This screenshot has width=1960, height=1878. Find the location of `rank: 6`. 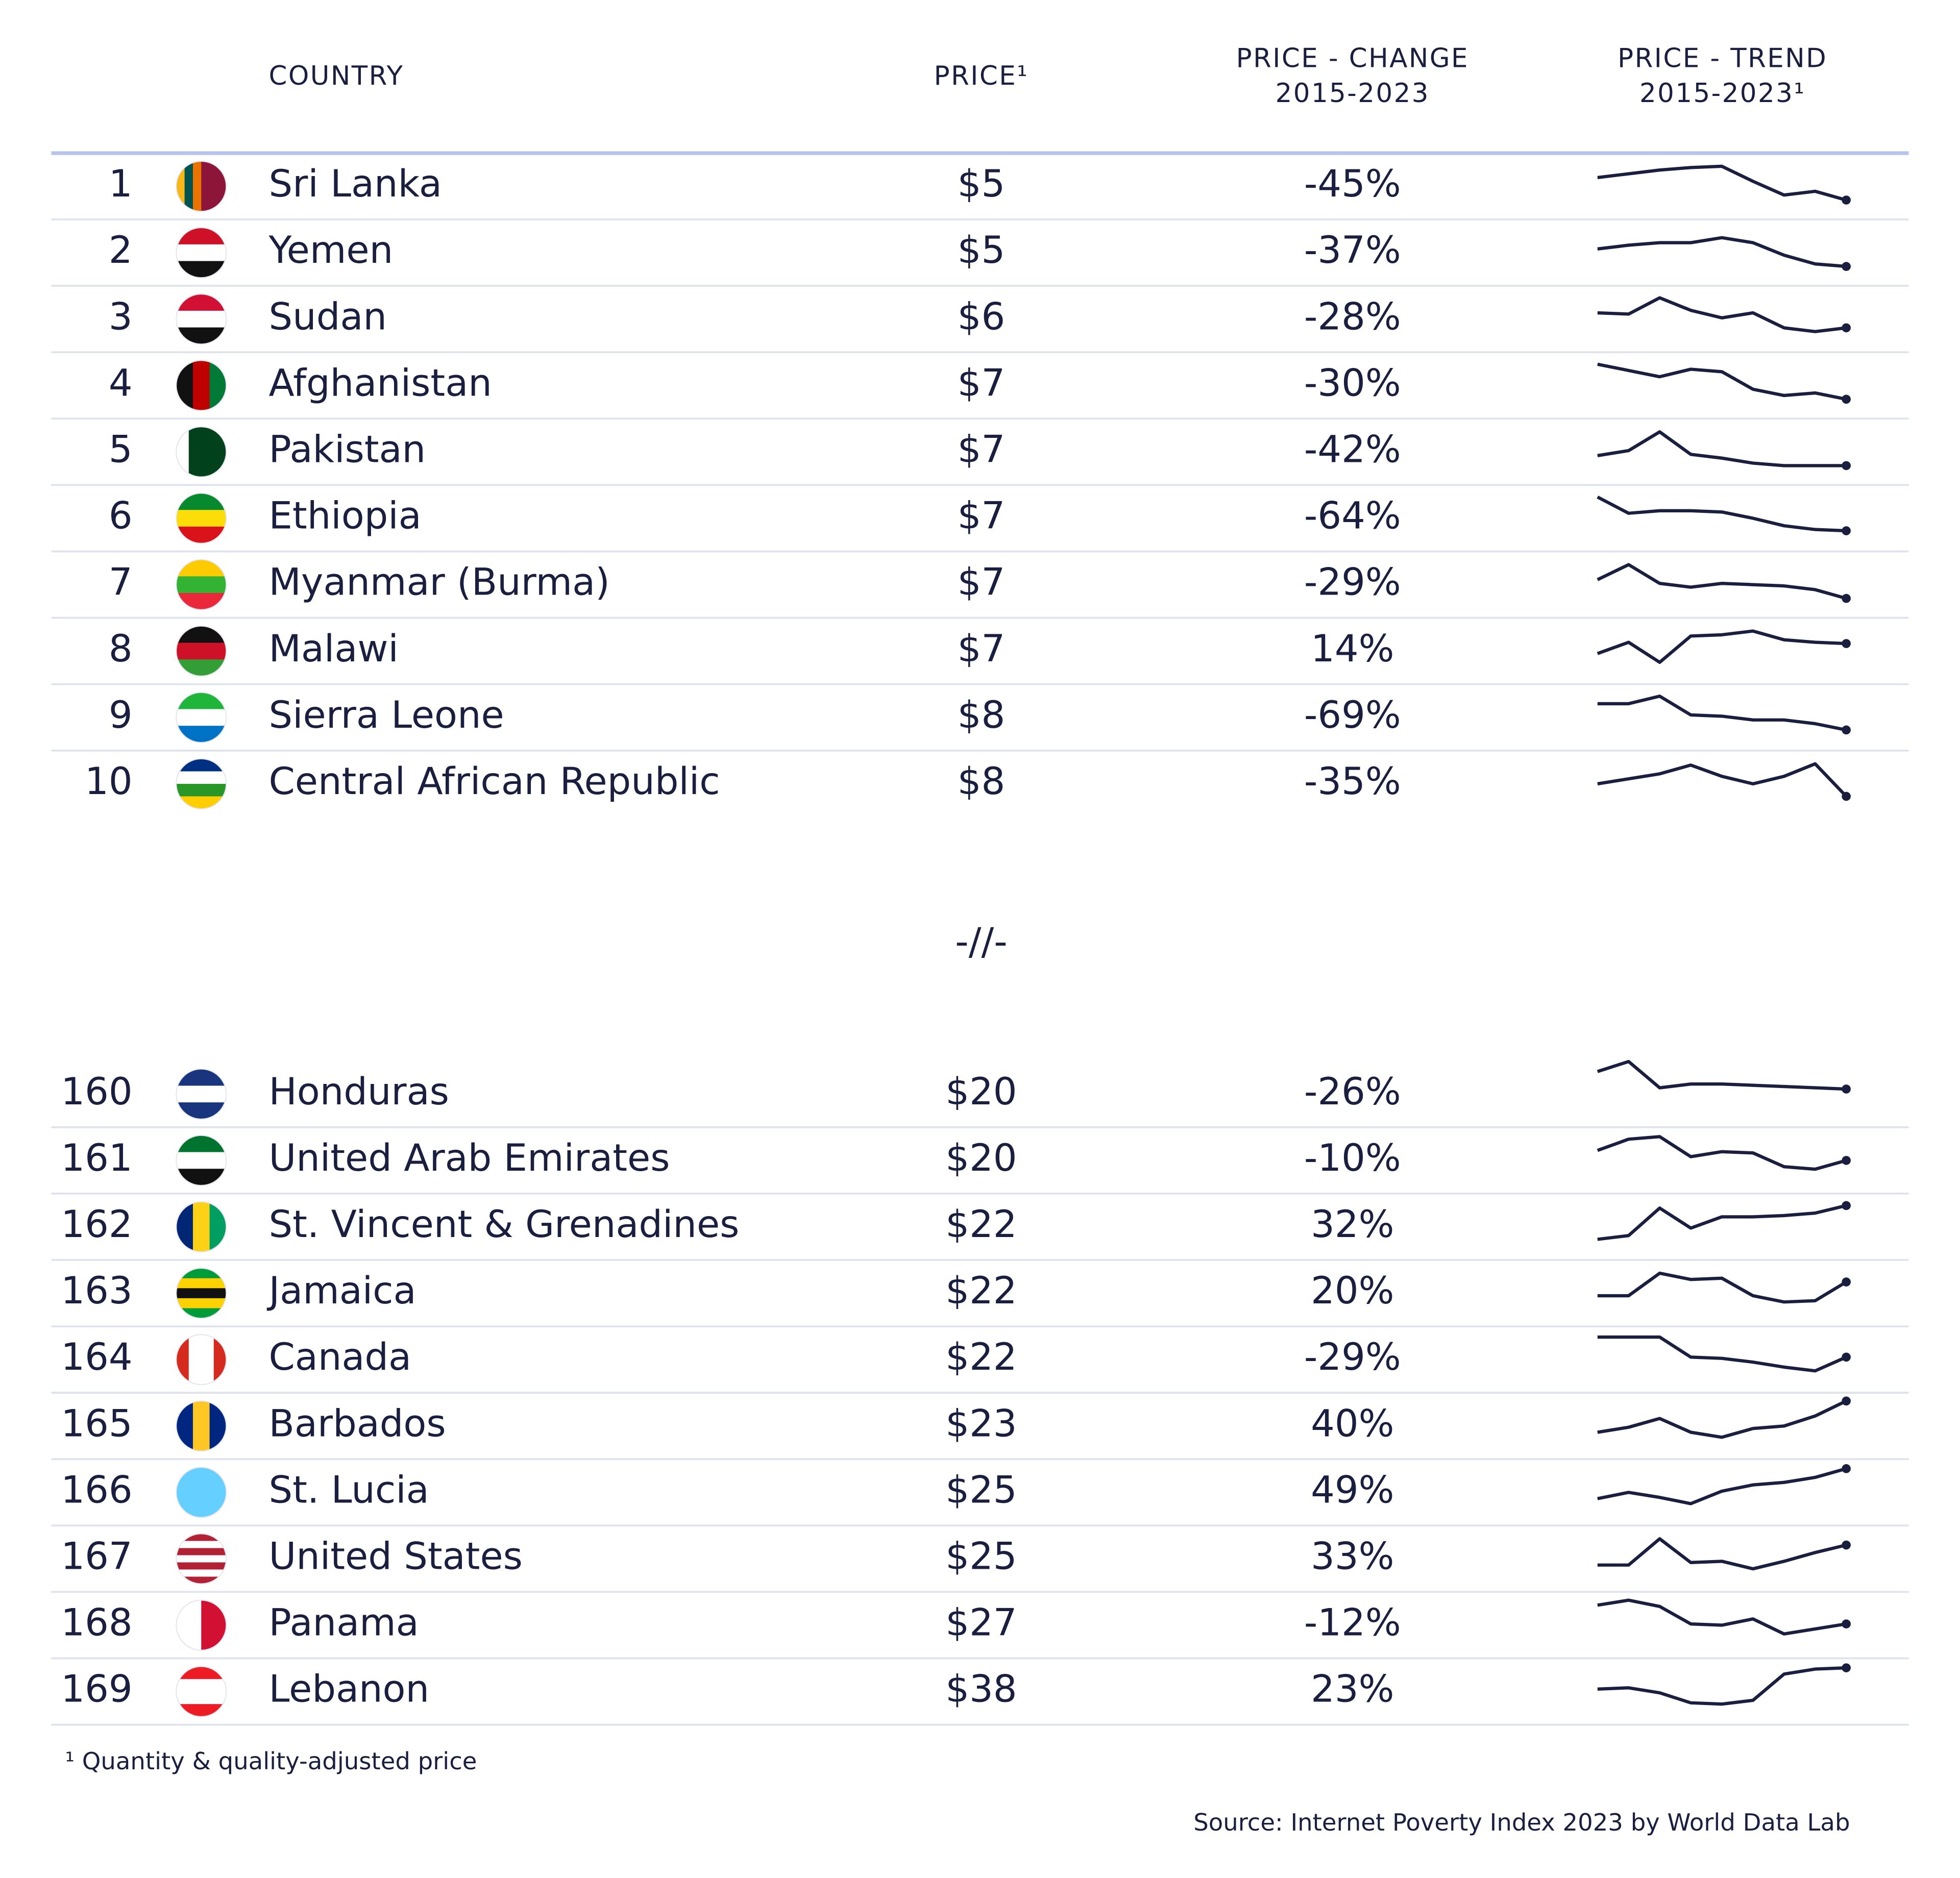

rank: 6 is located at coordinates (121, 516).